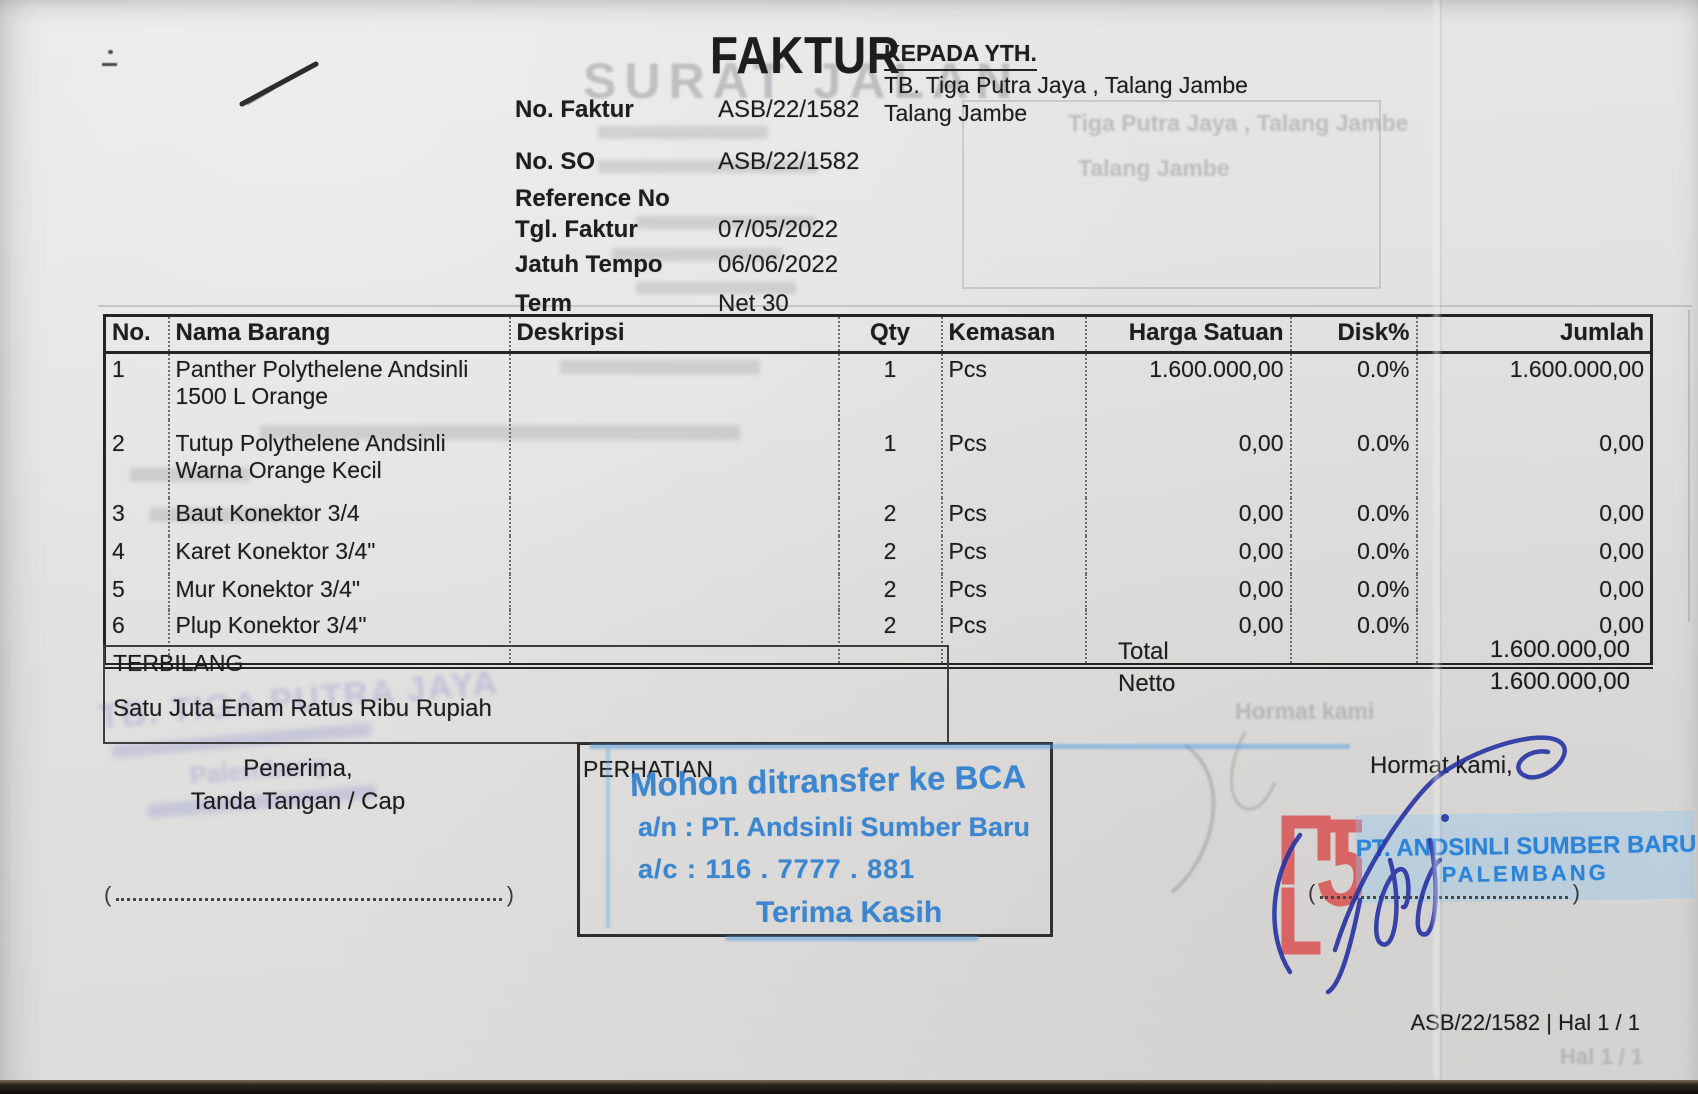 The image size is (1698, 1094). I want to click on tanda-tangan-label: Tanda Tangan / Cap, so click(298, 801).